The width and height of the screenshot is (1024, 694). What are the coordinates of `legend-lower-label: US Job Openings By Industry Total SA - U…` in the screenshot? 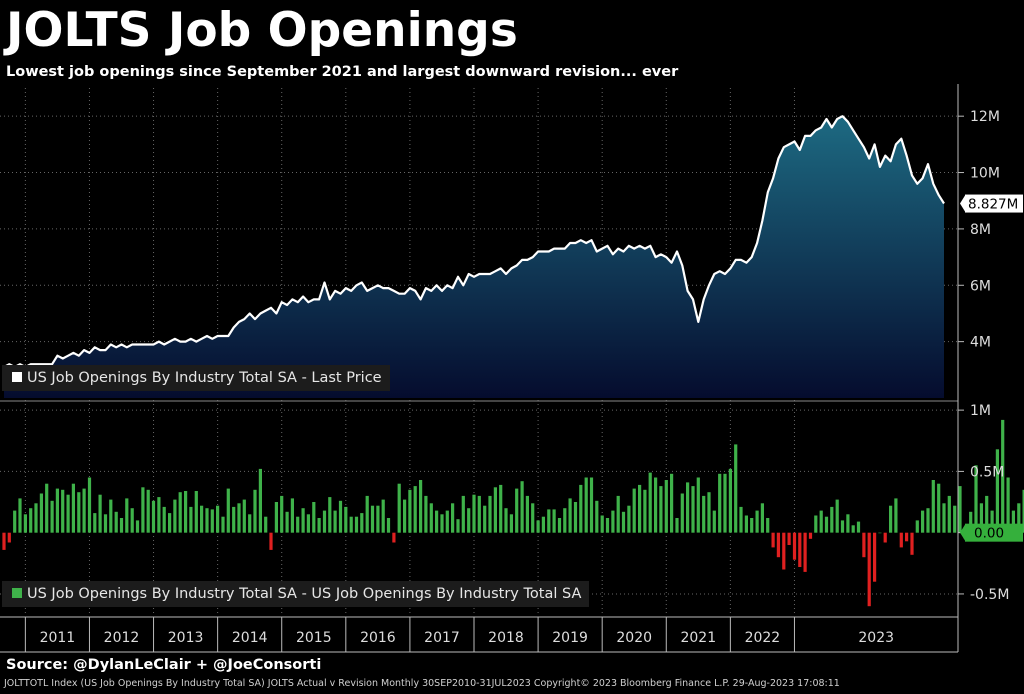 It's located at (304, 594).